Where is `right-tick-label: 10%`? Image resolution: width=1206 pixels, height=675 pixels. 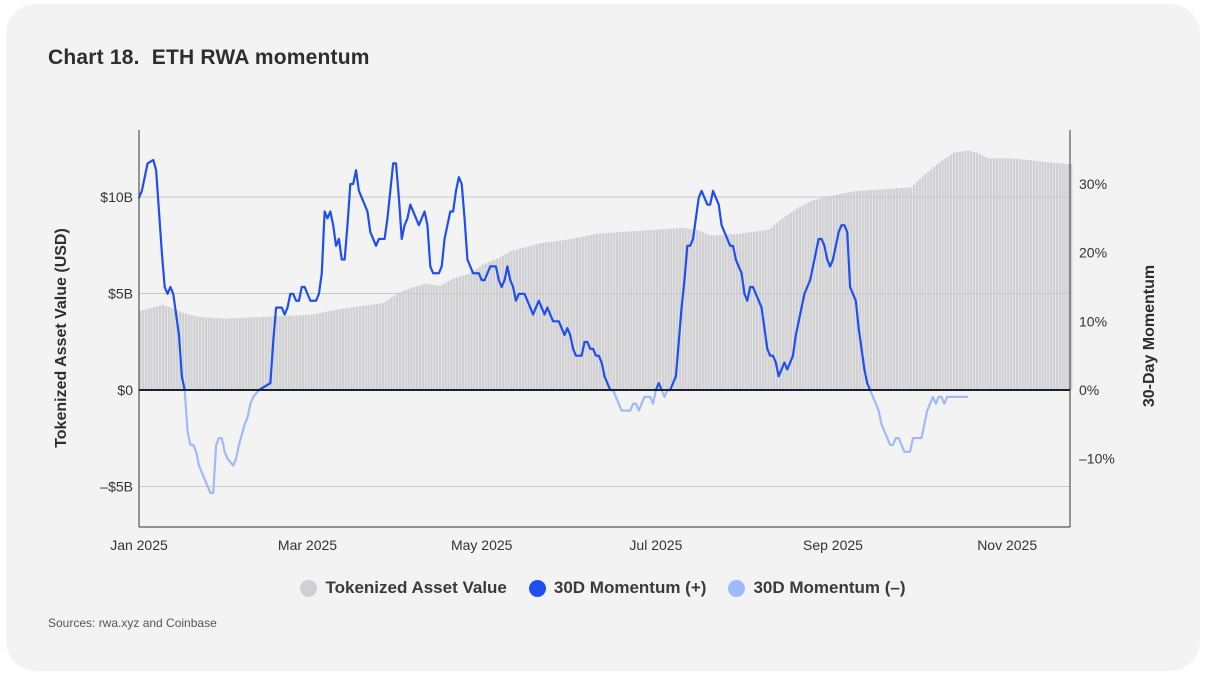
right-tick-label: 10% is located at coordinates (1093, 321).